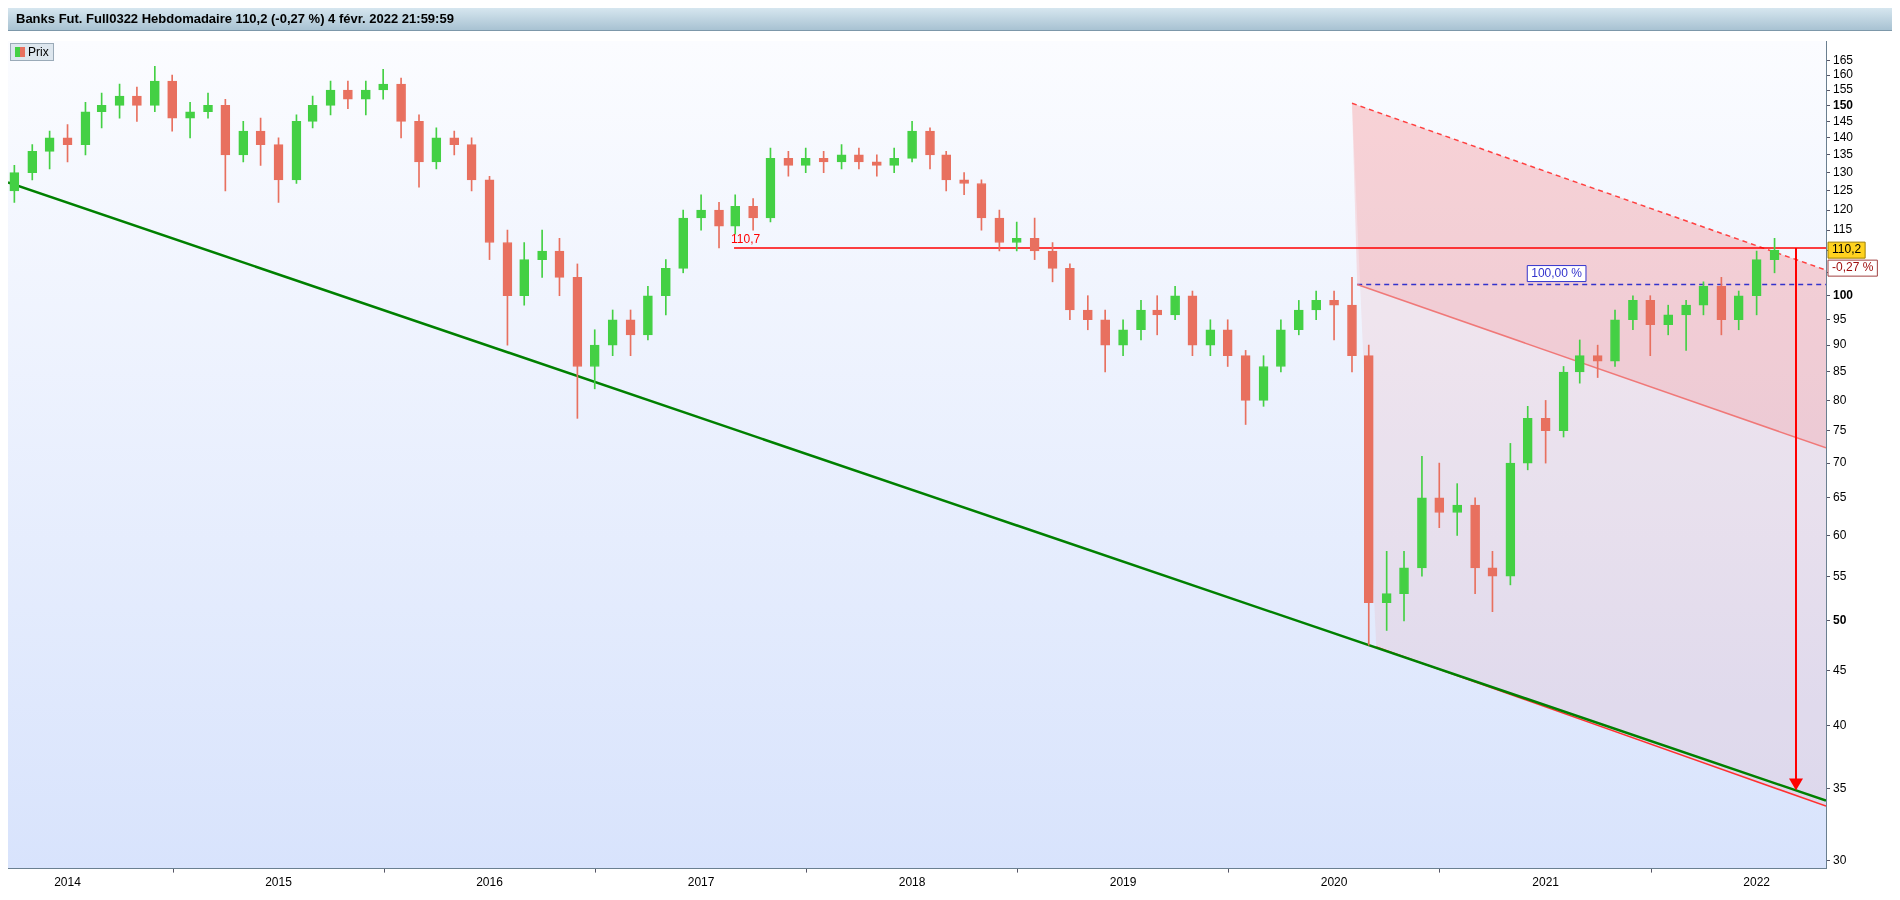 The image size is (1900, 900). What do you see at coordinates (1334, 882) in the screenshot?
I see `x-tick-label: 2020` at bounding box center [1334, 882].